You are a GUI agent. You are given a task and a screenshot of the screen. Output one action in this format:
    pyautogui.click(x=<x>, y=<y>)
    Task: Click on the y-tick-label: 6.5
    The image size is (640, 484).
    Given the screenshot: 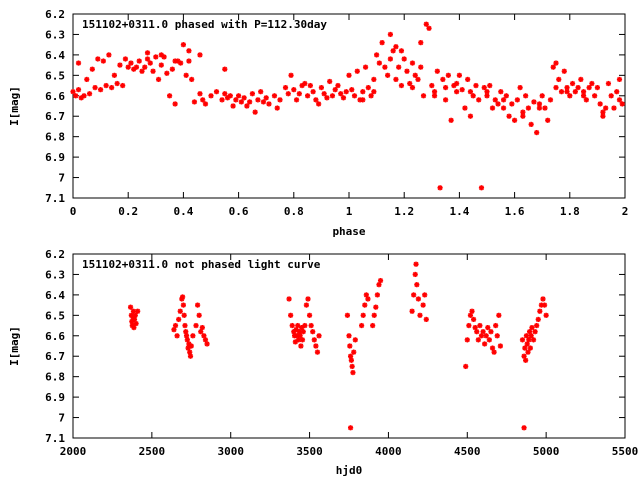 What is the action you would take?
    pyautogui.click(x=55, y=75)
    